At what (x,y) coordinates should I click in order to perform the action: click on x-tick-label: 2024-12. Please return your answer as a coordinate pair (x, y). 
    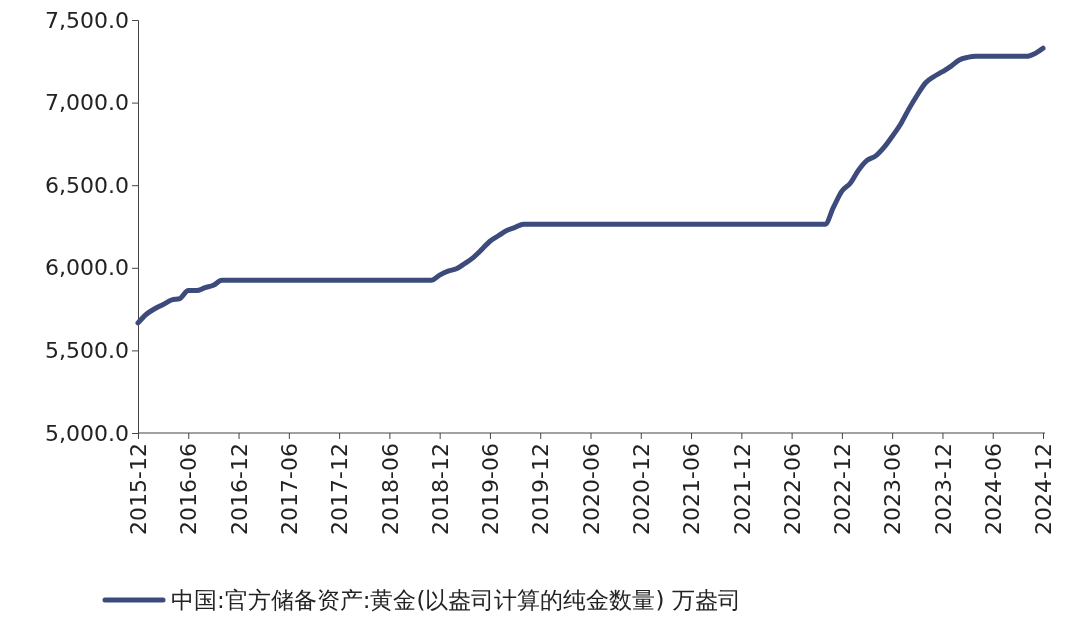
    Looking at the image, I should click on (1044, 489).